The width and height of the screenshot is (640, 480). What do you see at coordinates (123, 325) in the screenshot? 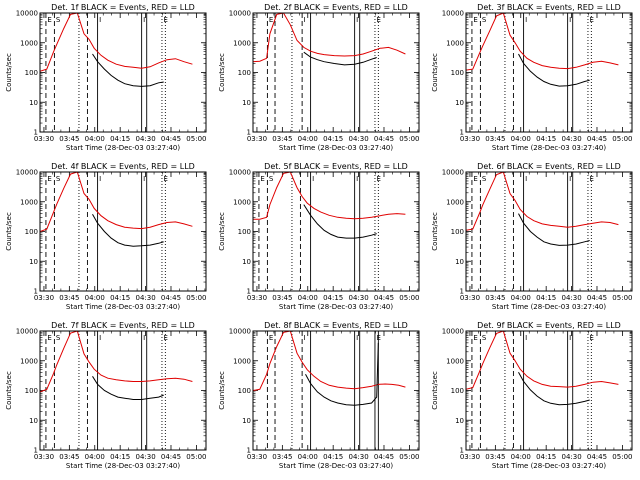
I see `panel-title: Det. 7f BLACK = Events, RED = LLD` at bounding box center [123, 325].